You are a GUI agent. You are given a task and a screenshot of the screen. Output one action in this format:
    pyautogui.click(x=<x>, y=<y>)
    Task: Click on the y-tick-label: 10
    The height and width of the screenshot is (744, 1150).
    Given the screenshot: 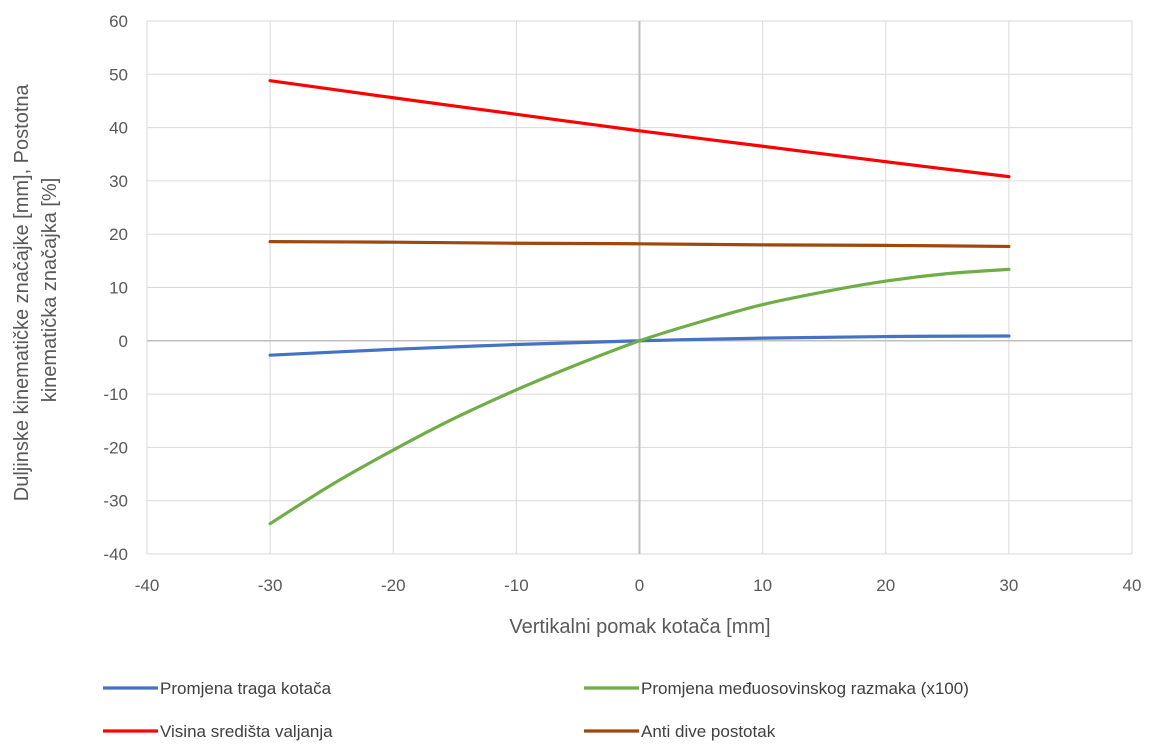 What is the action you would take?
    pyautogui.click(x=118, y=288)
    